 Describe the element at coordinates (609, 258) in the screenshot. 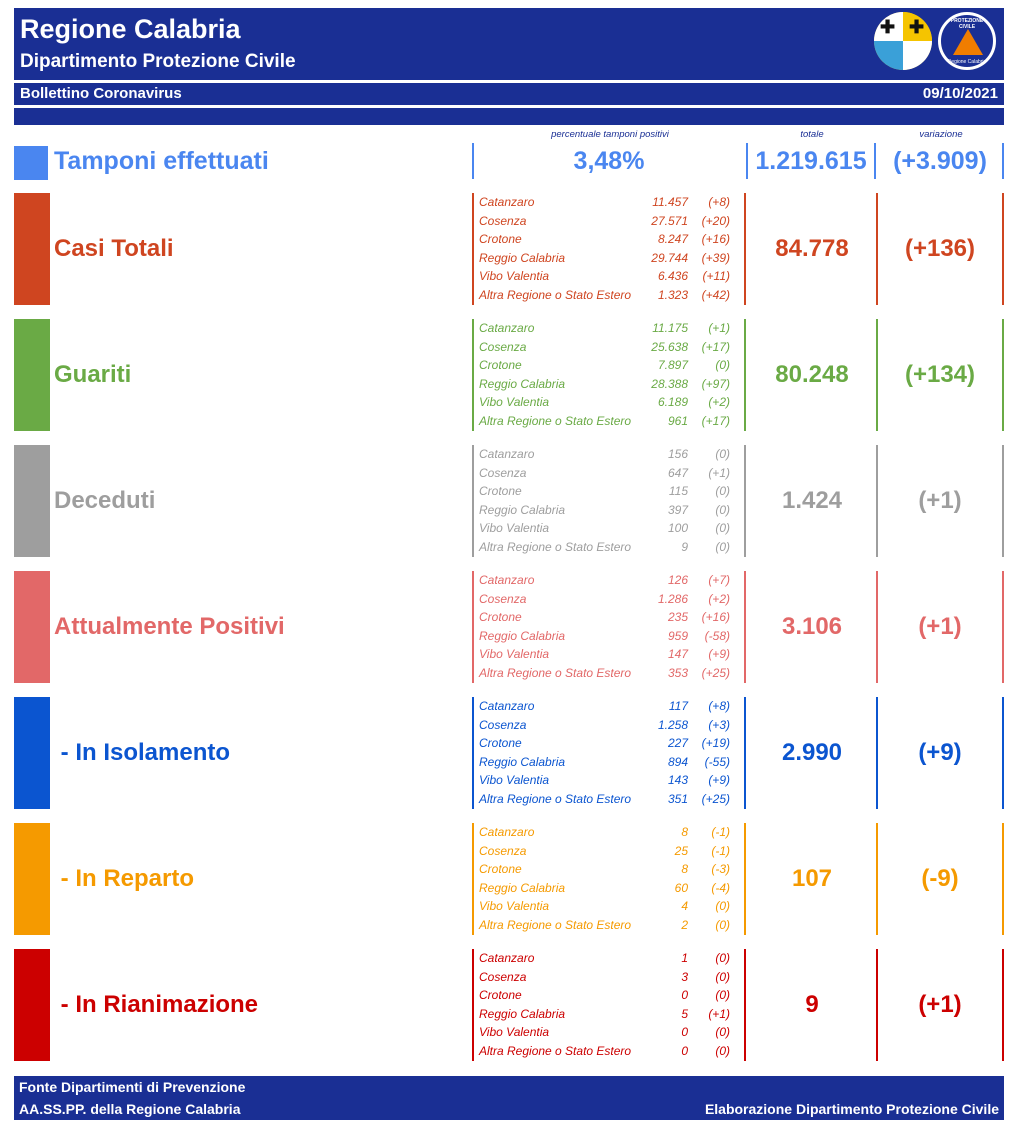

I see `province-row: Reggio Calabria 29.744 (+39)` at that location.